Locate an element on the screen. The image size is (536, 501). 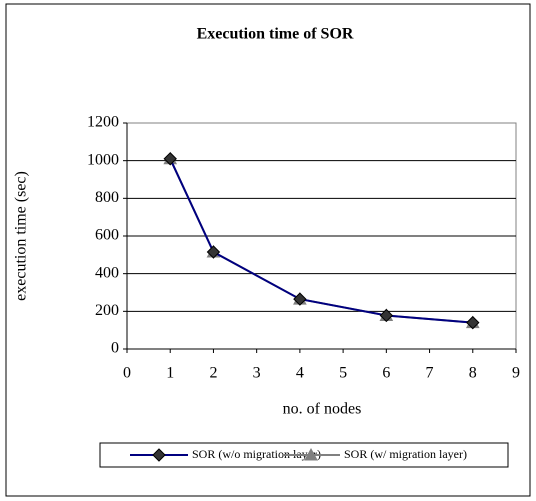
y-tick-label: 1200 is located at coordinates (103, 122).